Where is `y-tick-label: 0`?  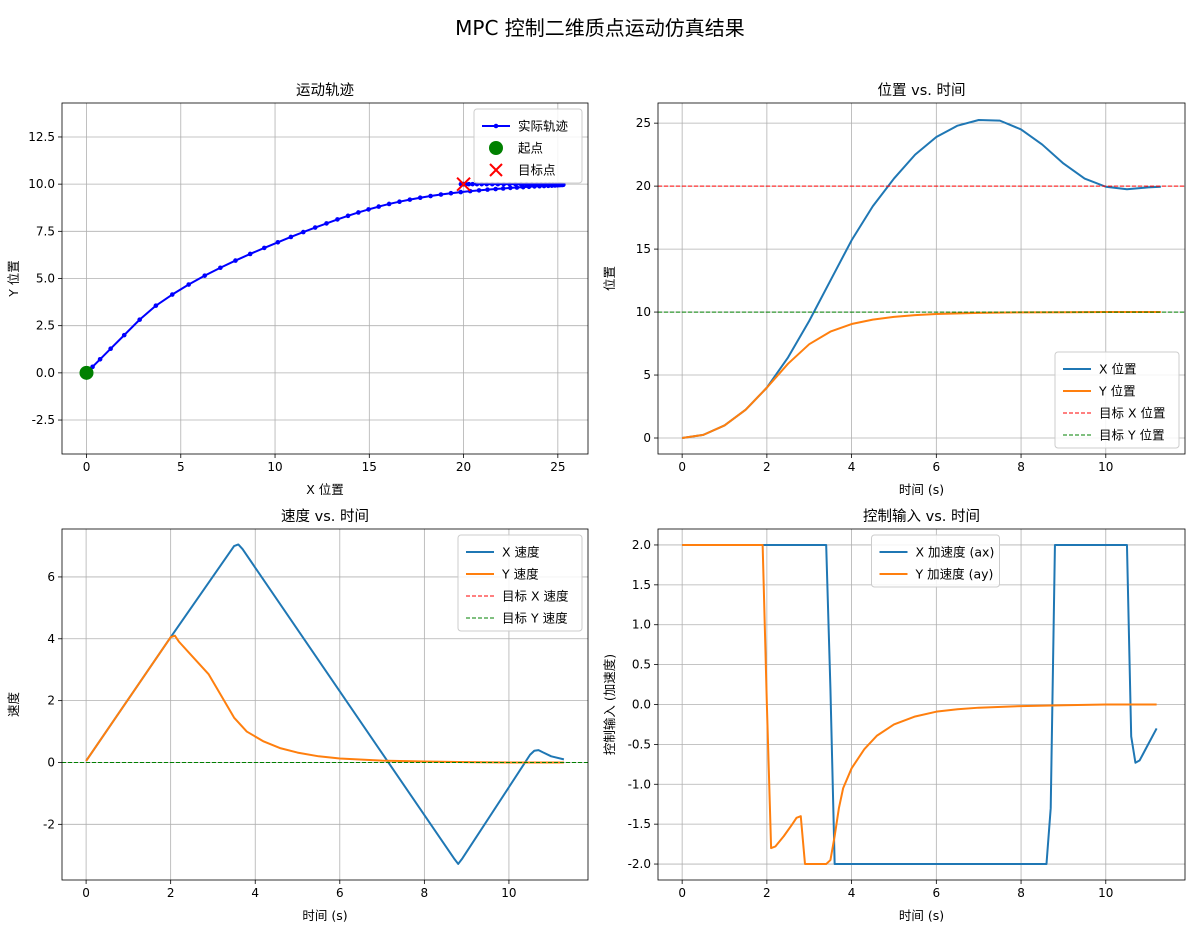 y-tick-label: 0 is located at coordinates (647, 438).